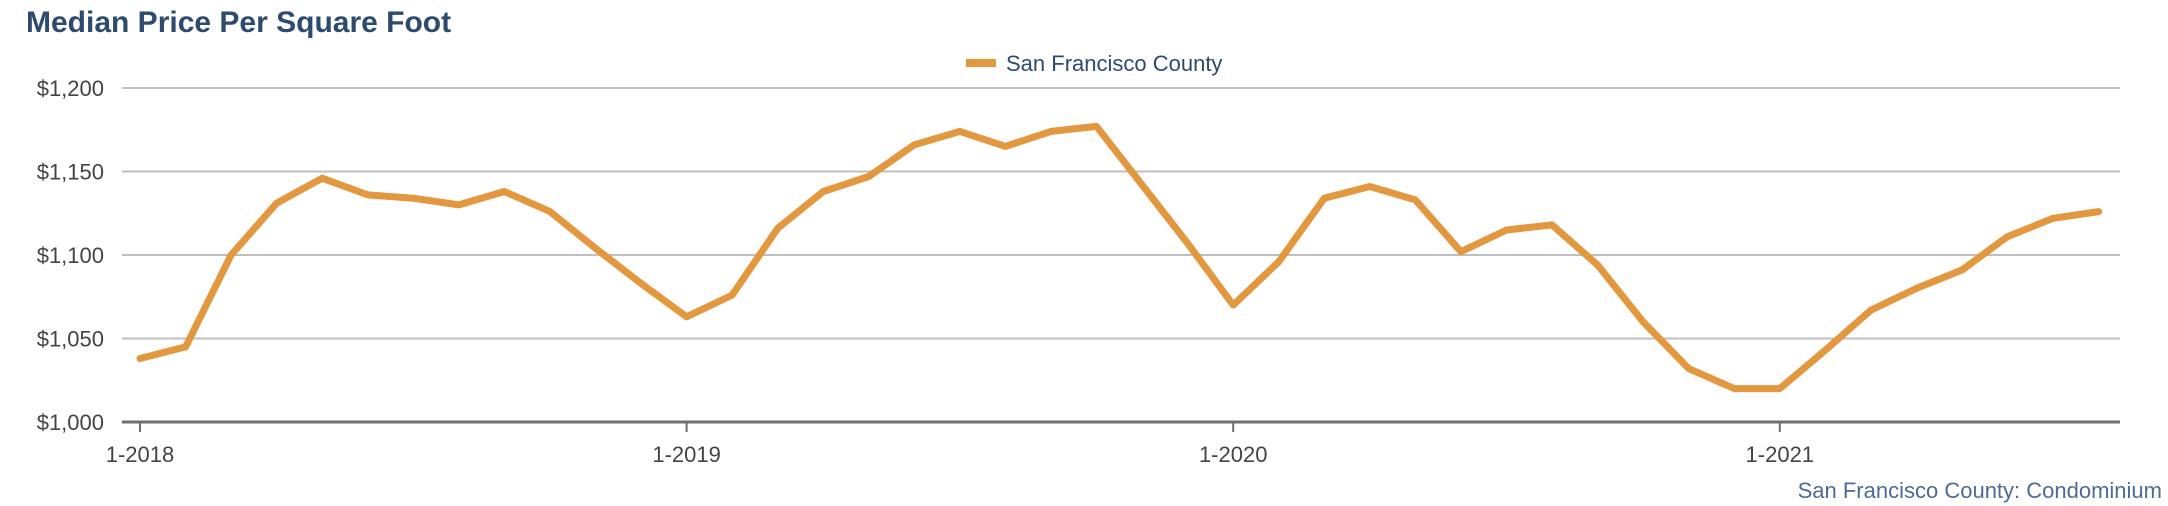 This screenshot has width=2168, height=506. I want to click on y-tick-label: $1,200, so click(70, 88).